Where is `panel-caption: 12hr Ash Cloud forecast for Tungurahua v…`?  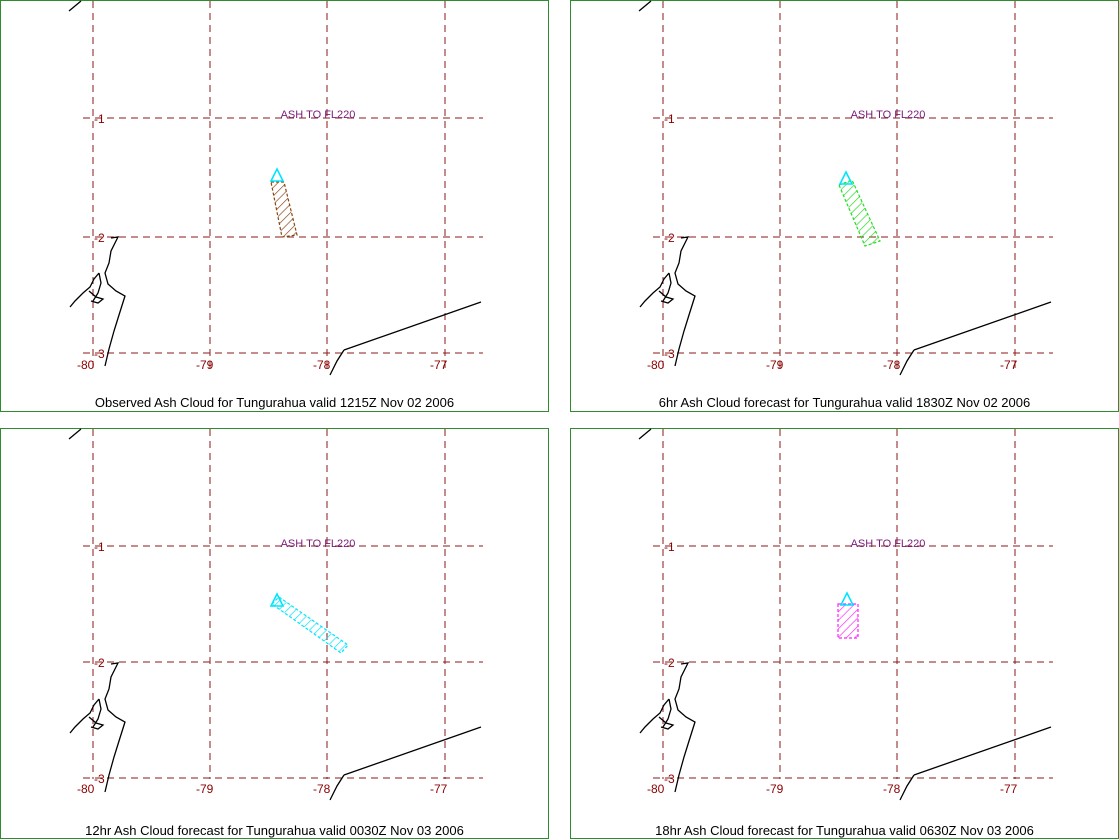
panel-caption: 12hr Ash Cloud forecast for Tungurahua v… is located at coordinates (274, 830).